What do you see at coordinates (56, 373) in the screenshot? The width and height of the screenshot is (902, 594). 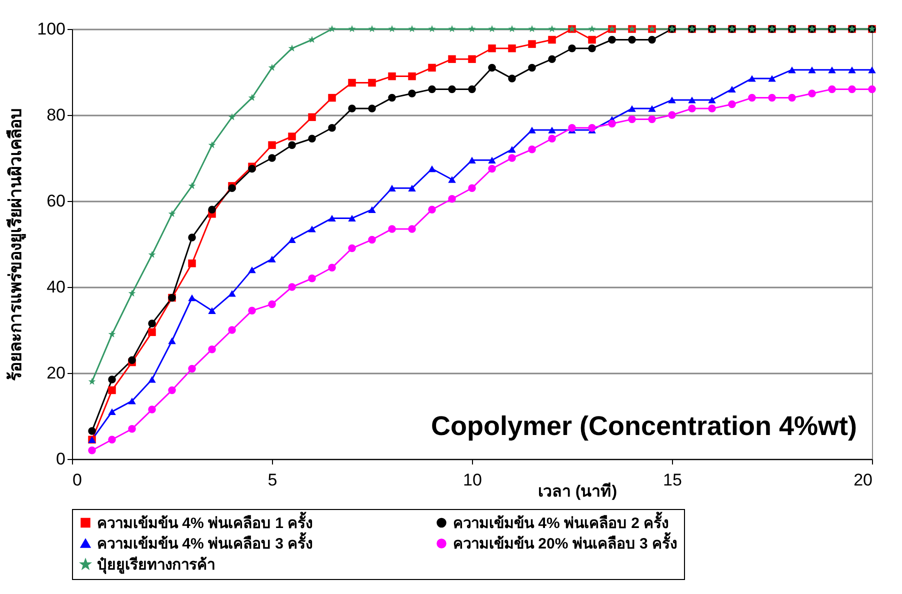 I see `y-tick-label: 20` at bounding box center [56, 373].